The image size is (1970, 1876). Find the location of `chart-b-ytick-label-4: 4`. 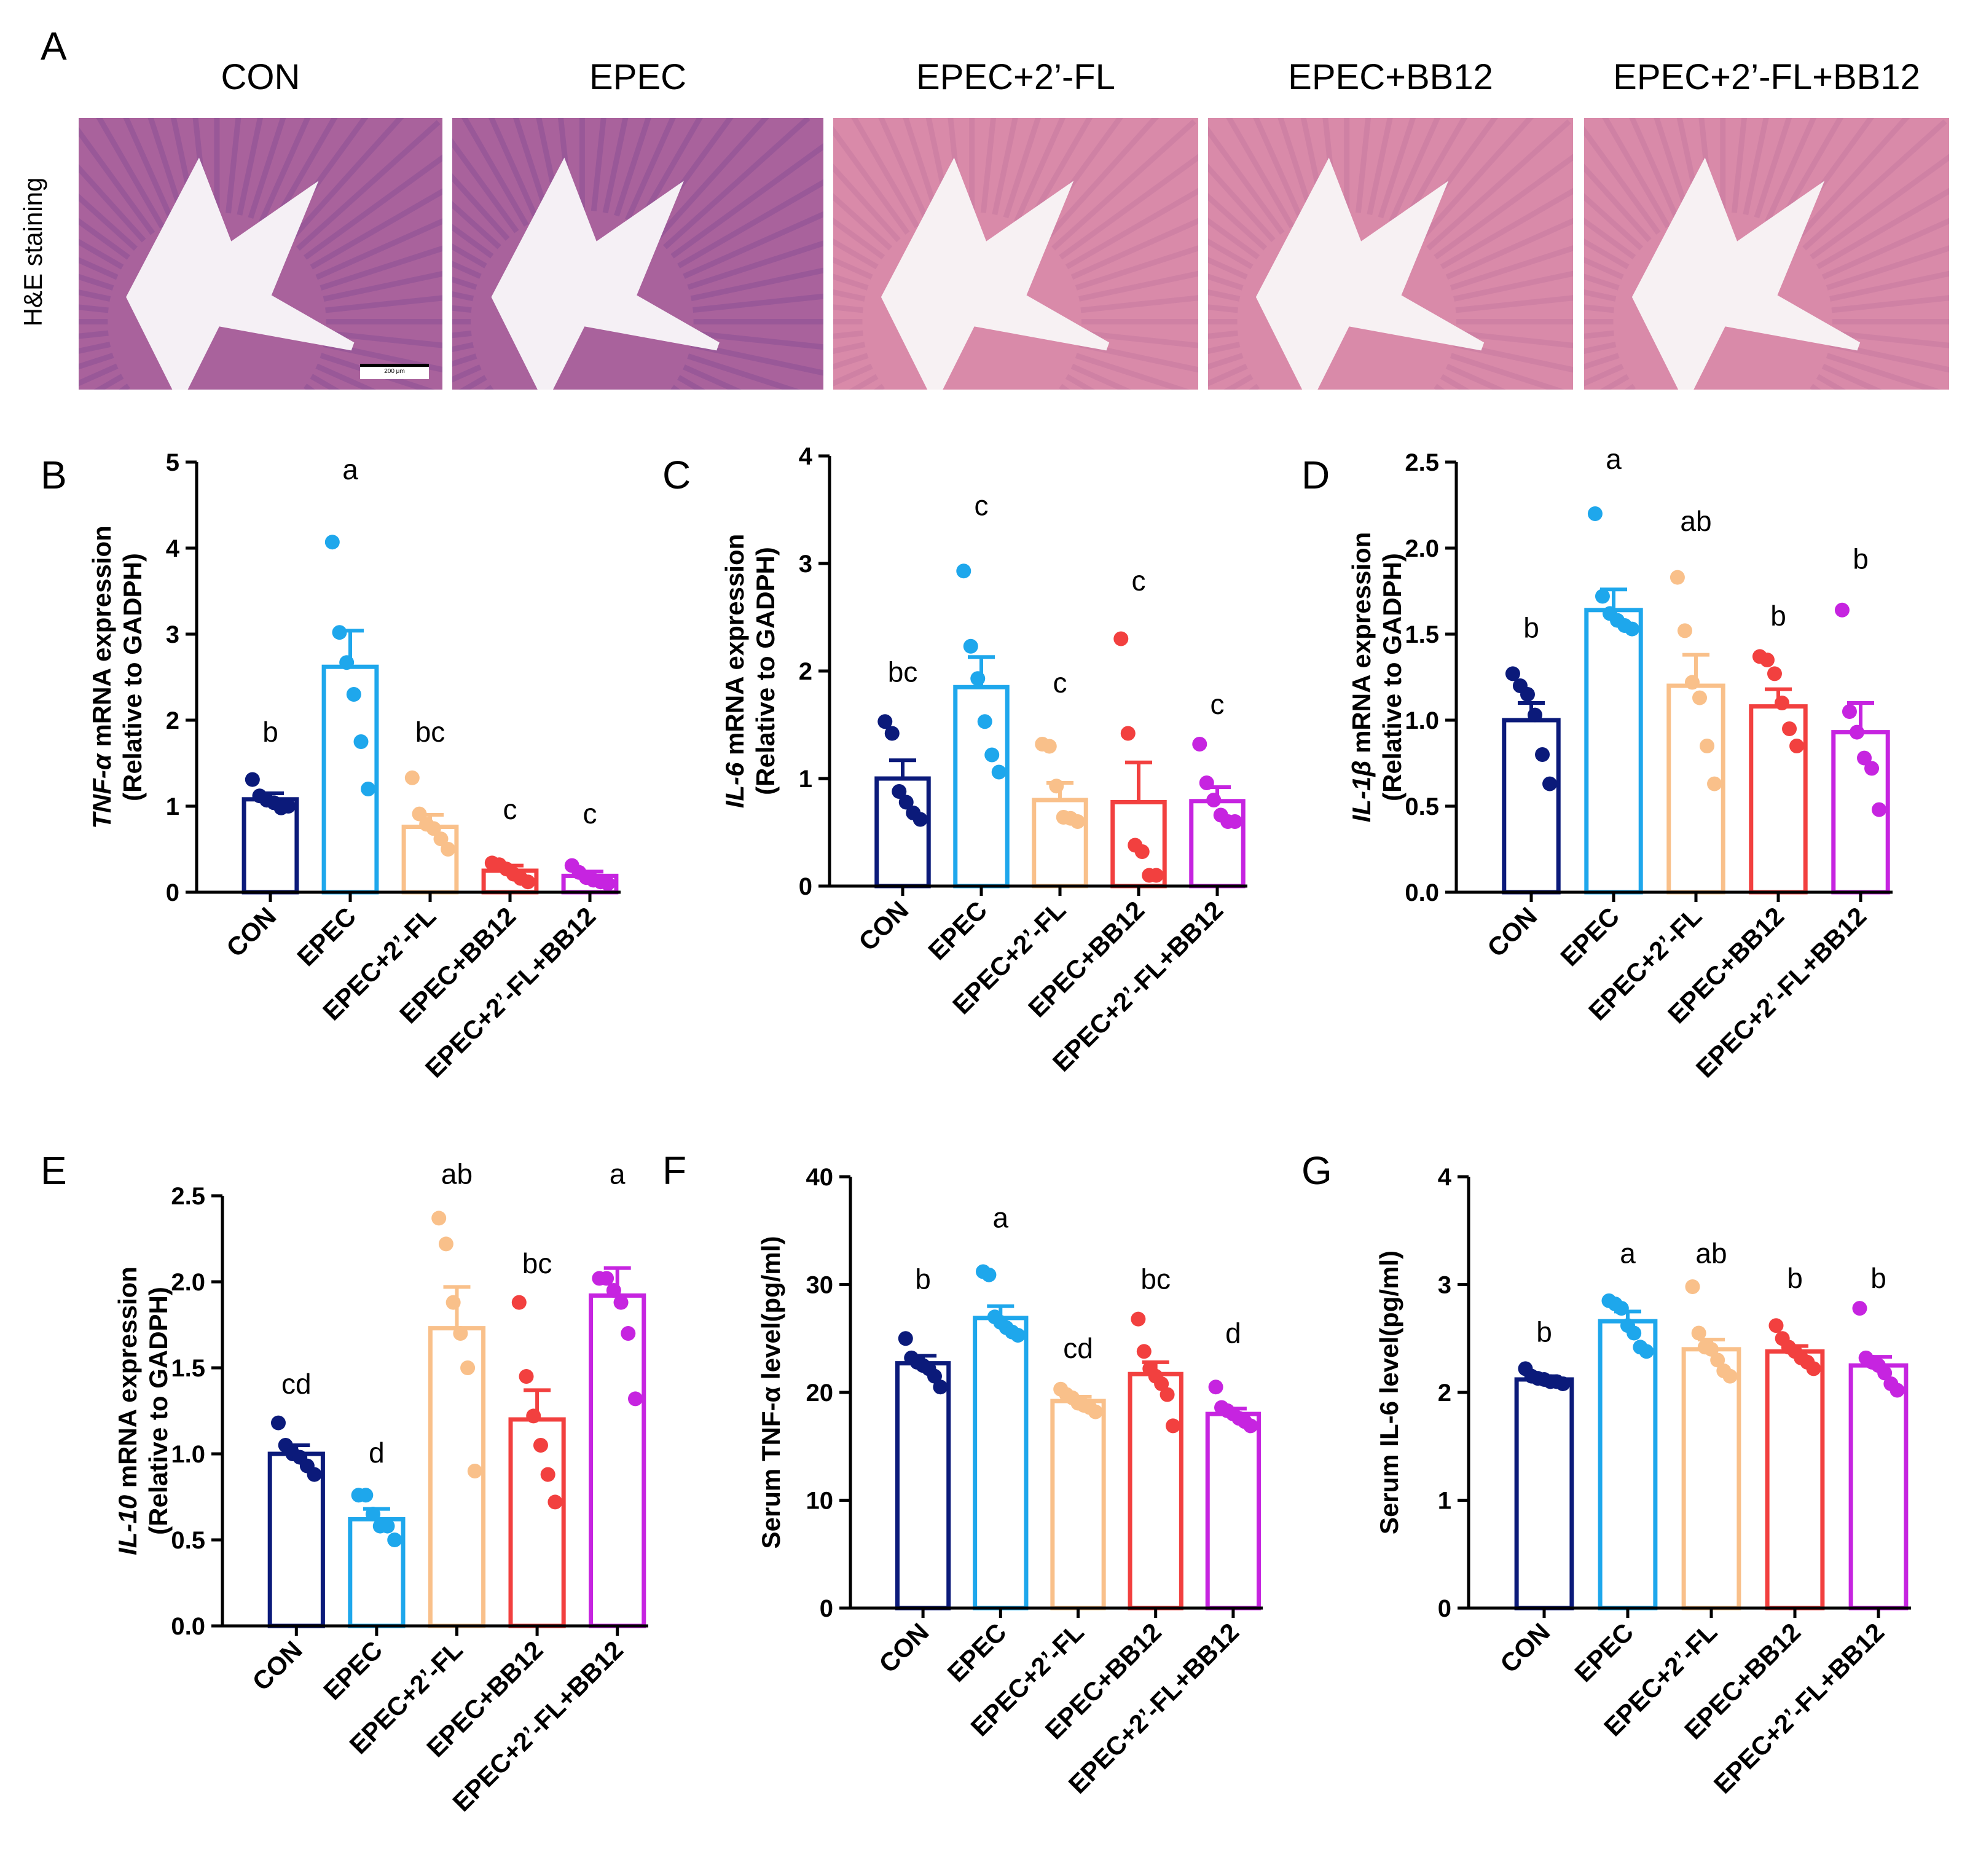

chart-b-ytick-label-4: 4 is located at coordinates (173, 549).